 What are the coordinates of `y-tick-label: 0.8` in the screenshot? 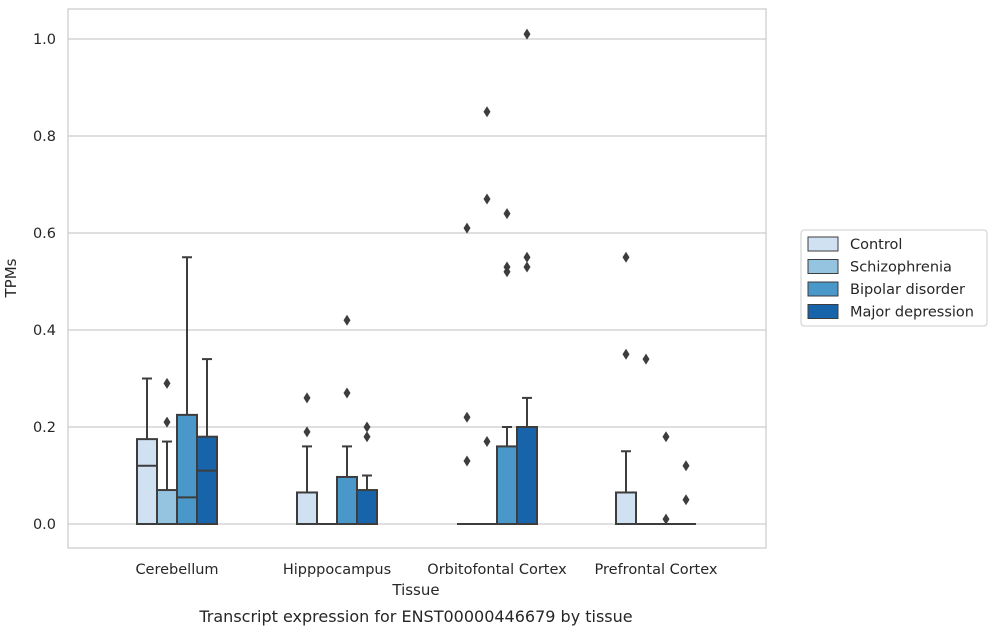 It's located at (44, 137).